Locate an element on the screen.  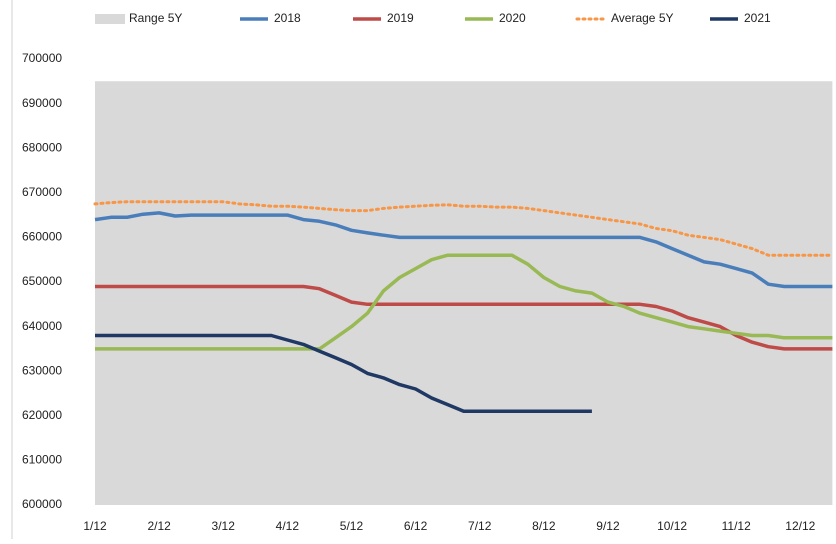
y-tick-label: 660000 is located at coordinates (42, 237).